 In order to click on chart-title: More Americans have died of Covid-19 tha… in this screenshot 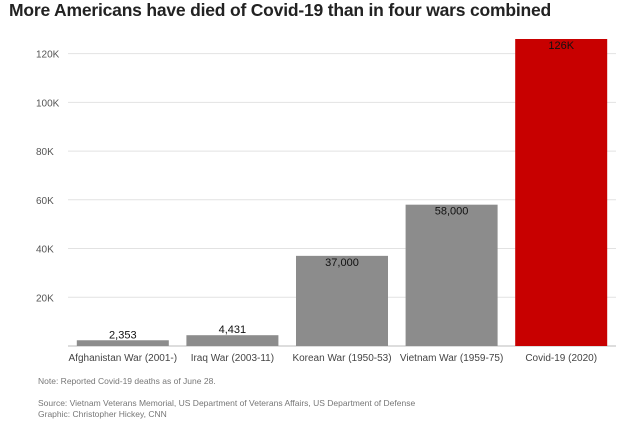, I will do `click(280, 10)`.